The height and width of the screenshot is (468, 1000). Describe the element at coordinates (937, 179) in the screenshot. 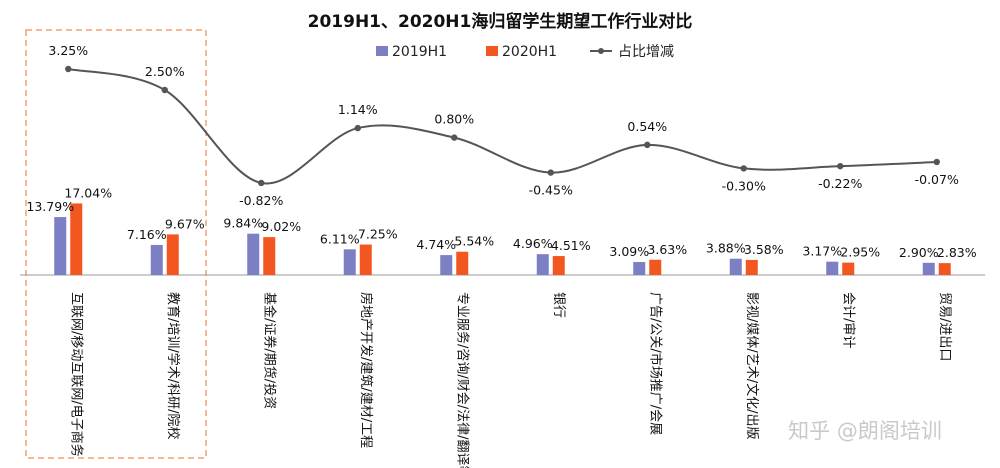

I see `data-label-change: -0.07%` at that location.